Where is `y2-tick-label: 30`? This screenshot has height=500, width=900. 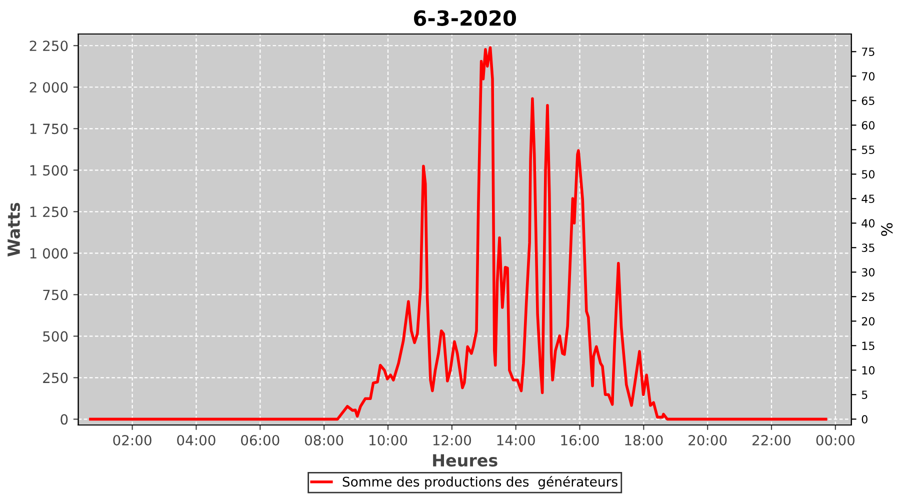
y2-tick-label: 30 is located at coordinates (868, 272).